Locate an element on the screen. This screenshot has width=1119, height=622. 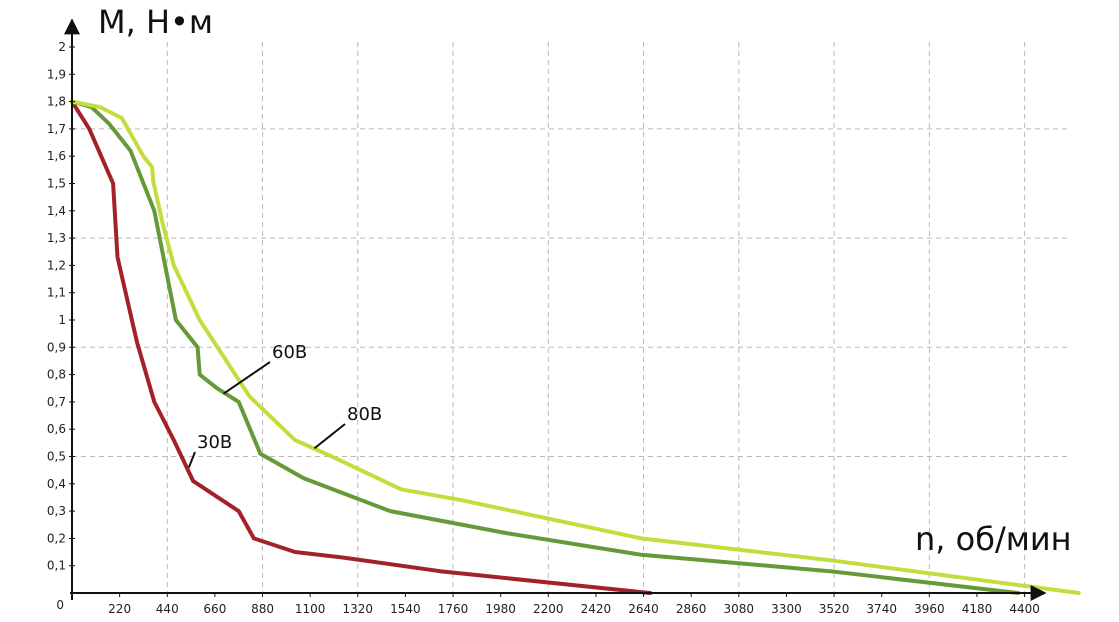
series-label-30В: 30В is located at coordinates (214, 442).